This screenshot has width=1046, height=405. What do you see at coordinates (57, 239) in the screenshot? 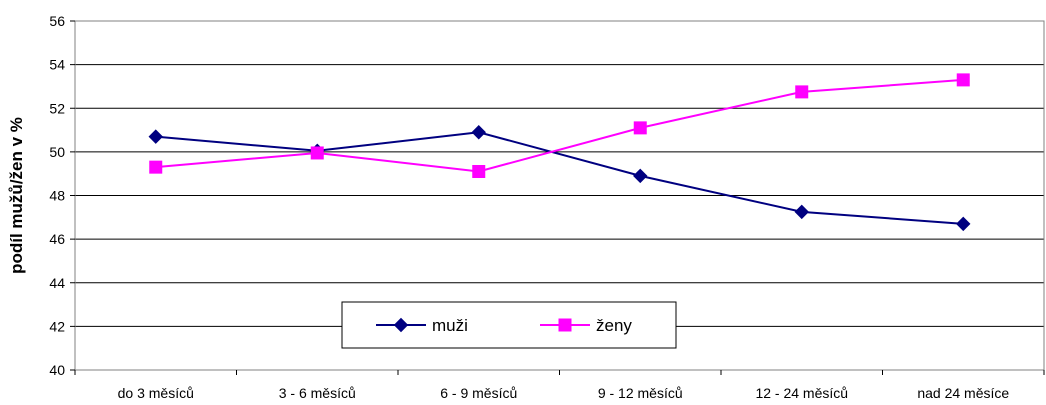
I see `y-tick-label: 46` at bounding box center [57, 239].